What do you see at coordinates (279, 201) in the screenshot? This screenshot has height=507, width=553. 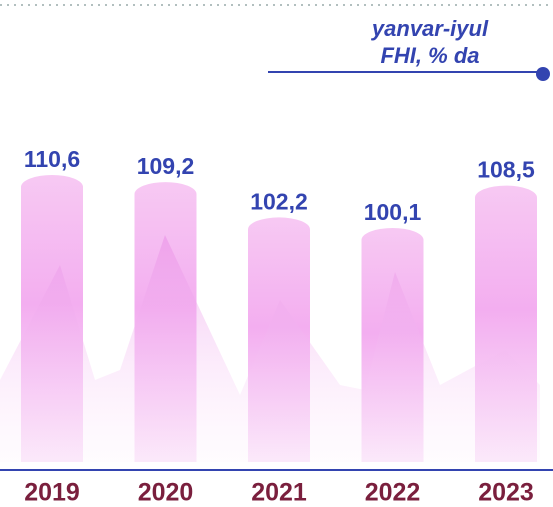 I see `value-label: 102,2` at bounding box center [279, 201].